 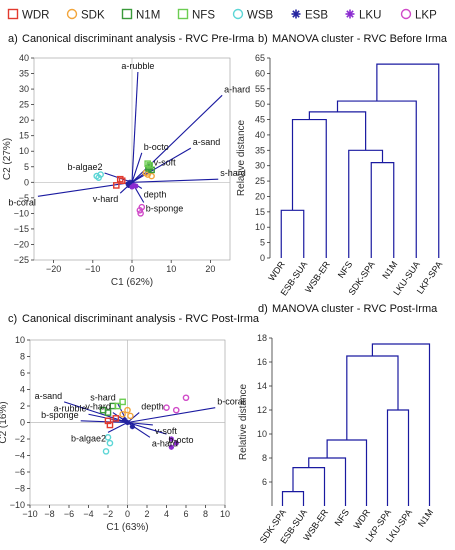 I want to click on point-esb, so click(x=132, y=427).